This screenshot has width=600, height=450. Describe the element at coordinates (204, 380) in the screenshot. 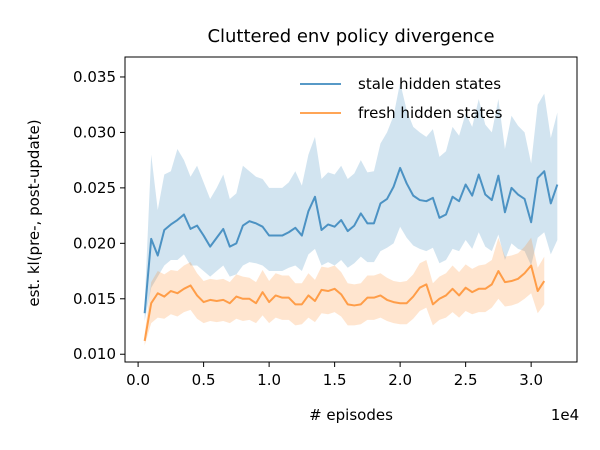

I see `x-tick-label: 0.5` at that location.